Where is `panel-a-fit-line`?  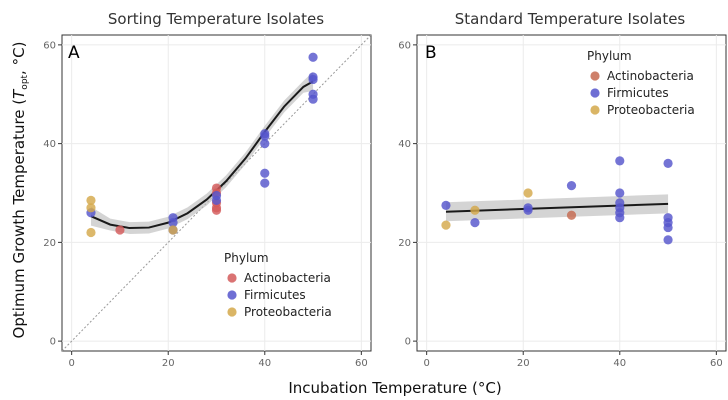
panel-a-fit-line is located at coordinates (202, 155).